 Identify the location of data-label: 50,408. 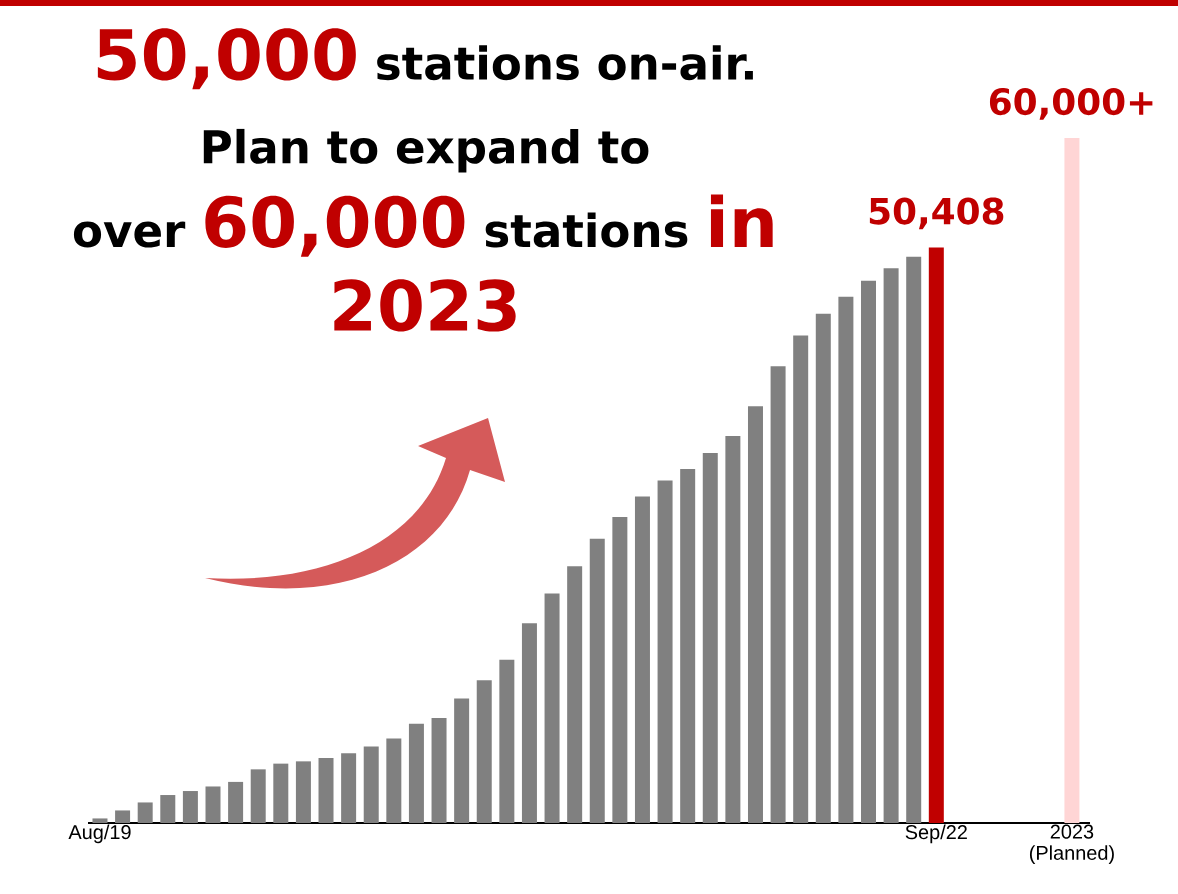
(936, 213).